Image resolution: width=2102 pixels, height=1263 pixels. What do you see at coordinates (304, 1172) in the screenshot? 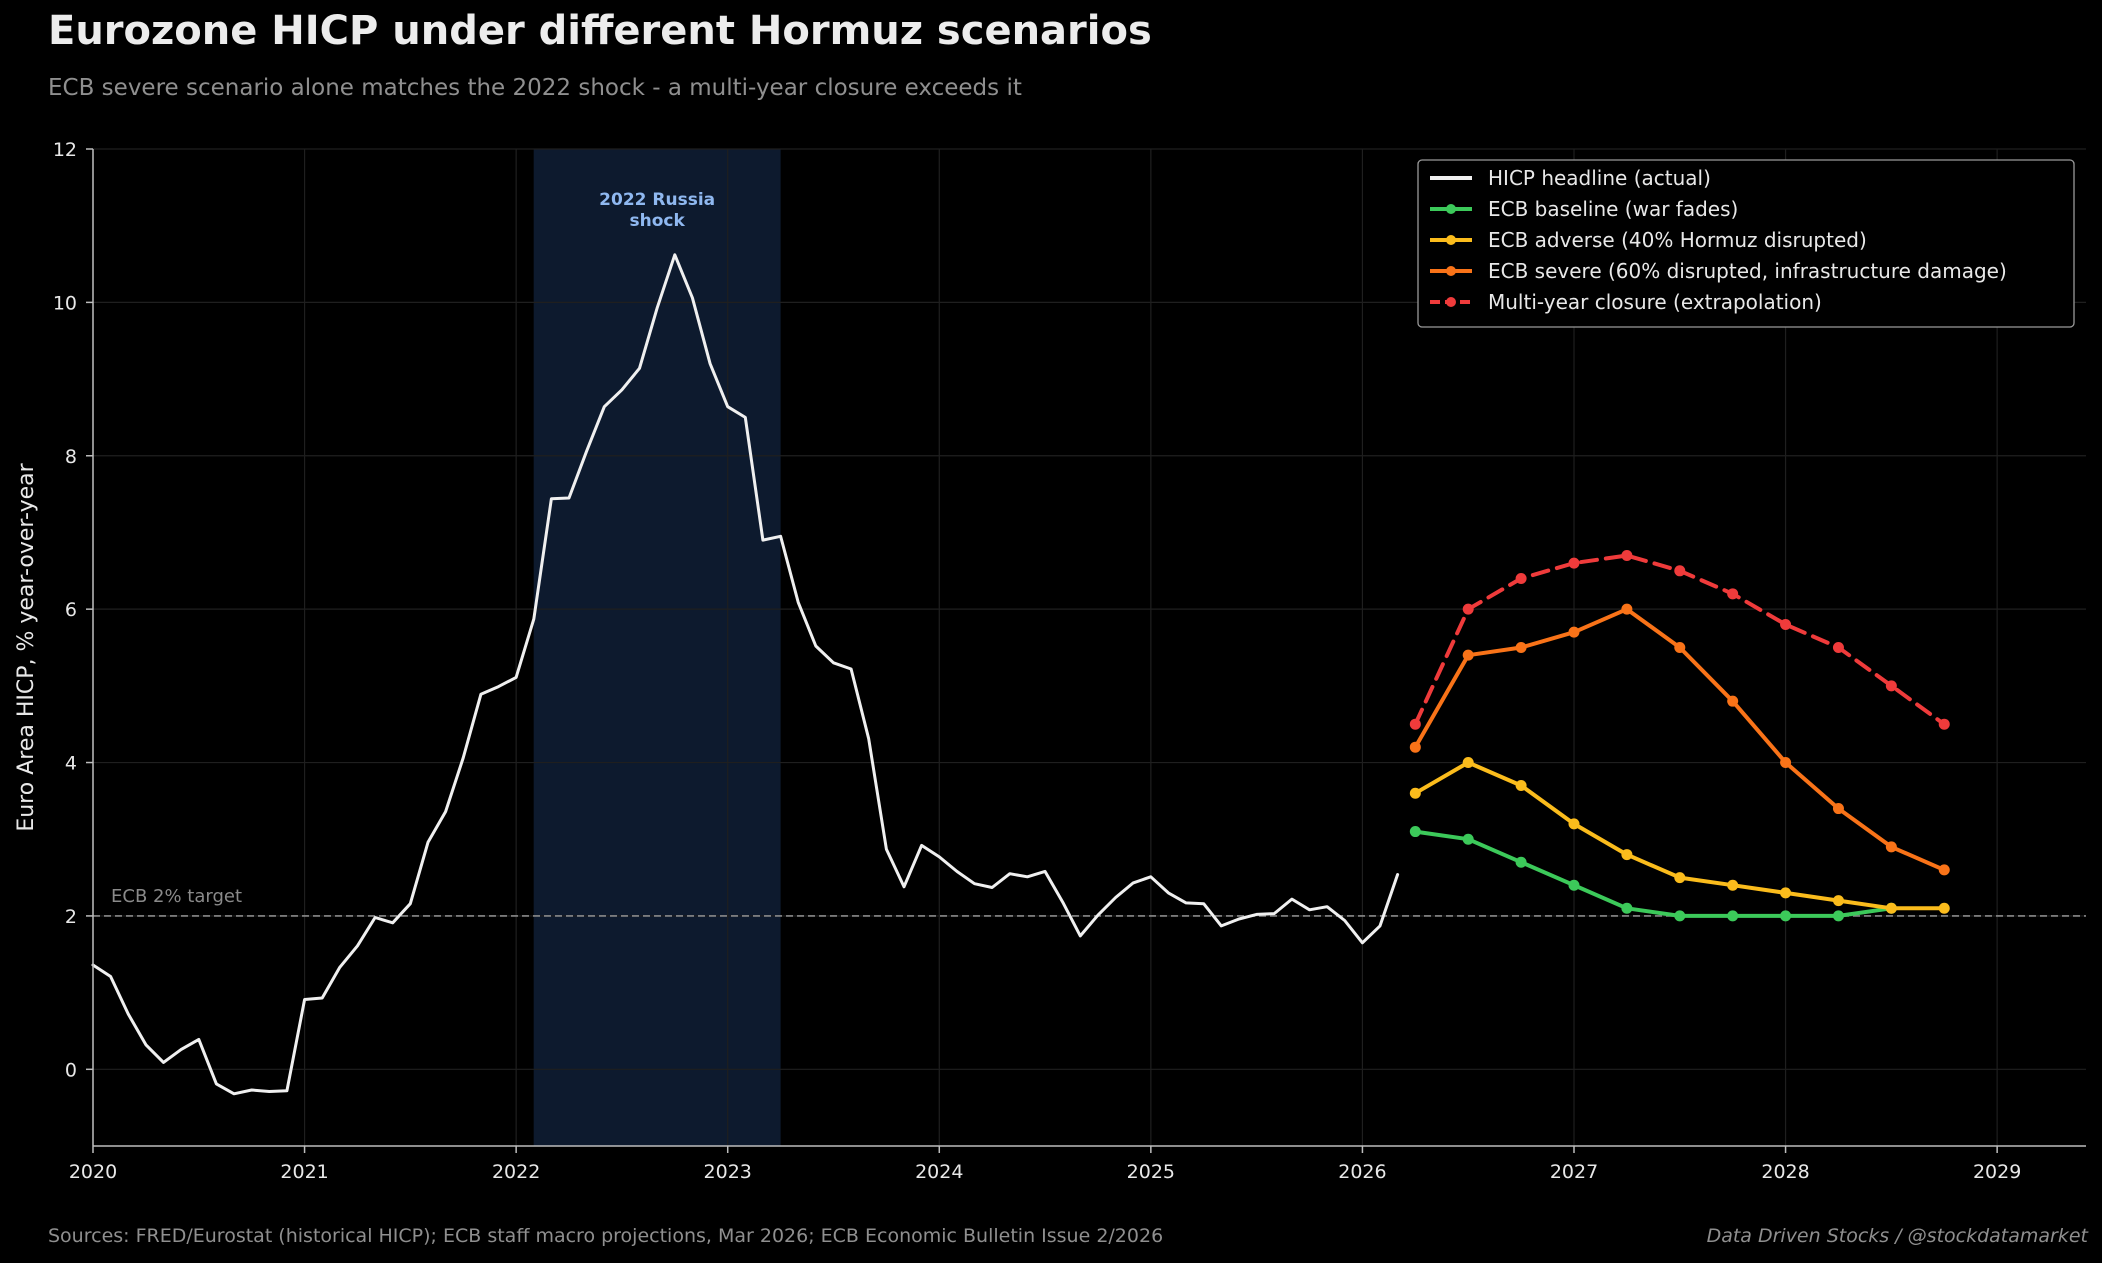
I see `x-tick-label: 2021` at bounding box center [304, 1172].